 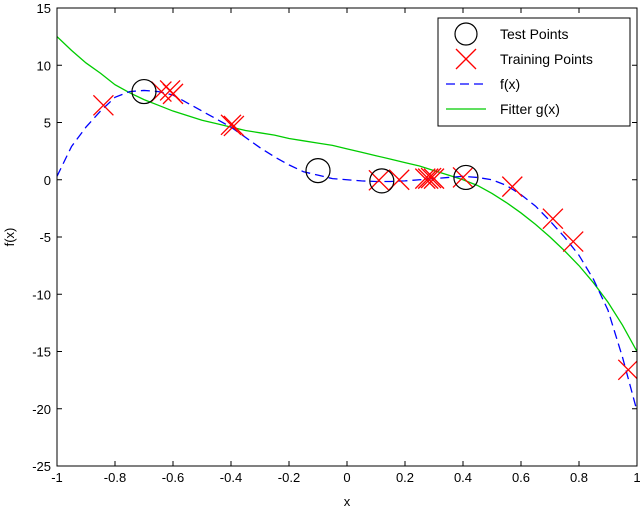 I want to click on y-tick-label: 10, so click(x=44, y=65).